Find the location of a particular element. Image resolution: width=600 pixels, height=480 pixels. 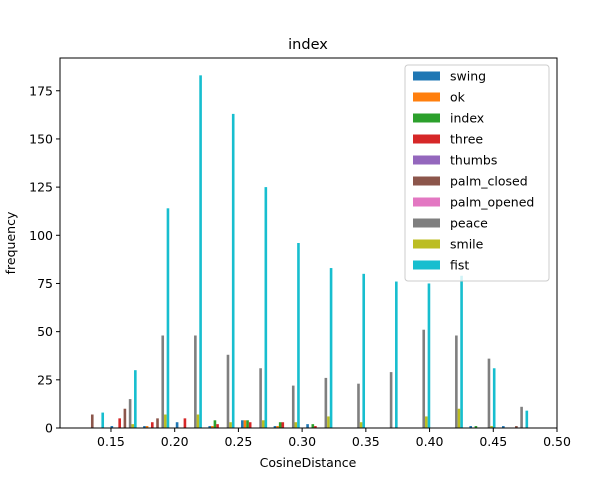

legend-swatch-smile is located at coordinates (426, 244).